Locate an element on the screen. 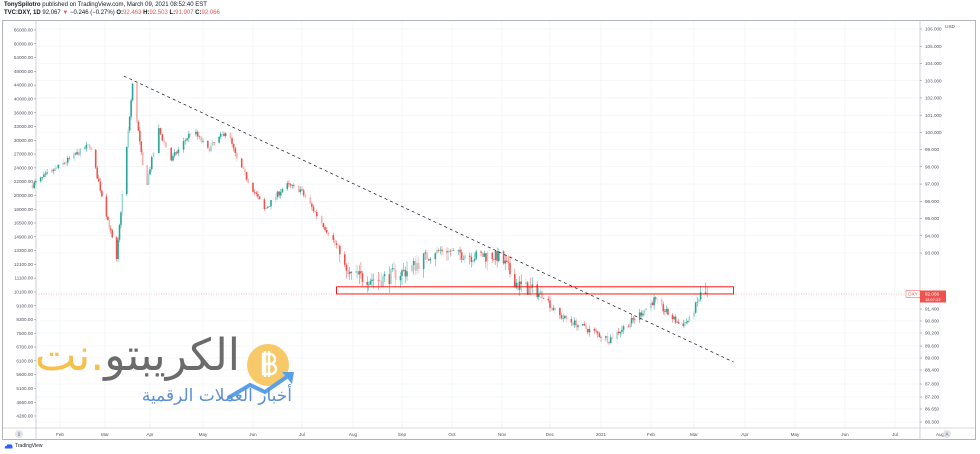 Image resolution: width=980 pixels, height=454 pixels. right-axis-tick-label: 89.000 is located at coordinates (932, 358).